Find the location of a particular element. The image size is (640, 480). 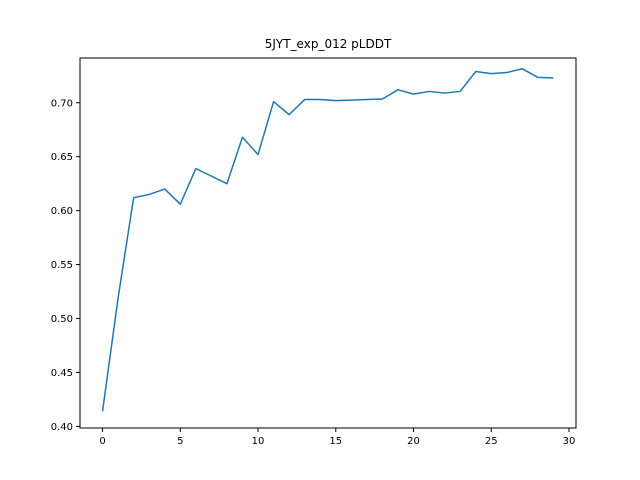

x-axis: 0 5 10 15 20 25 30 is located at coordinates (337, 437).